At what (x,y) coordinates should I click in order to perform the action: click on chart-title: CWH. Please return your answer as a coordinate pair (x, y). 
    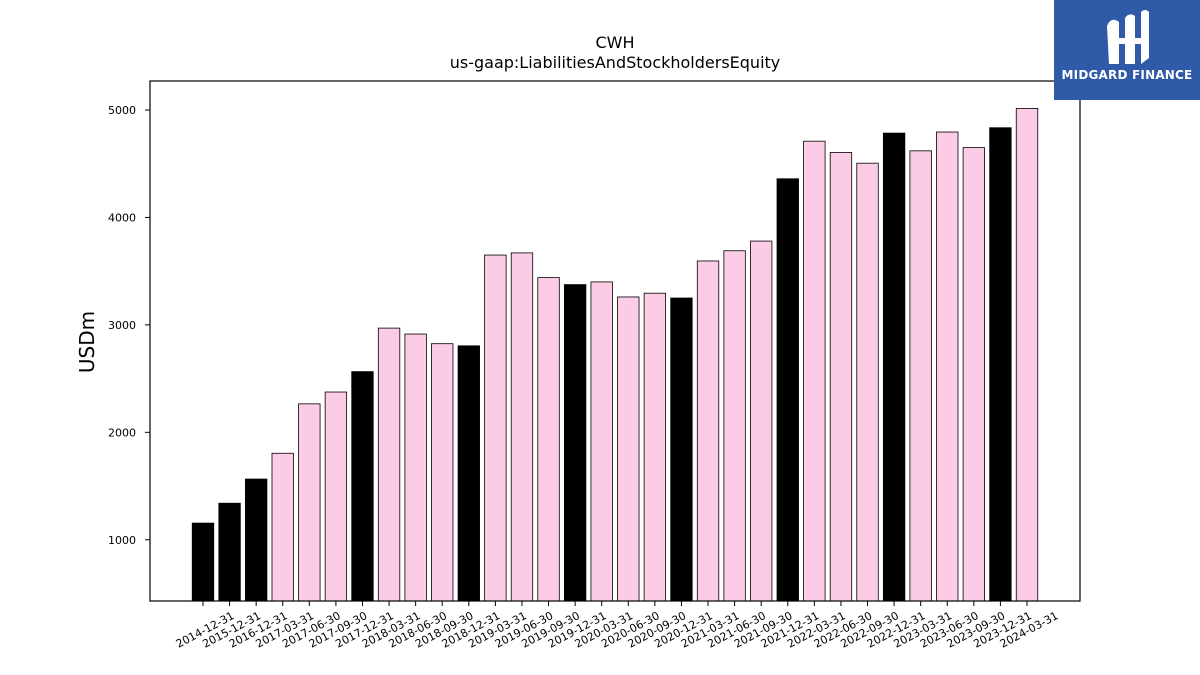
    Looking at the image, I should click on (614, 42).